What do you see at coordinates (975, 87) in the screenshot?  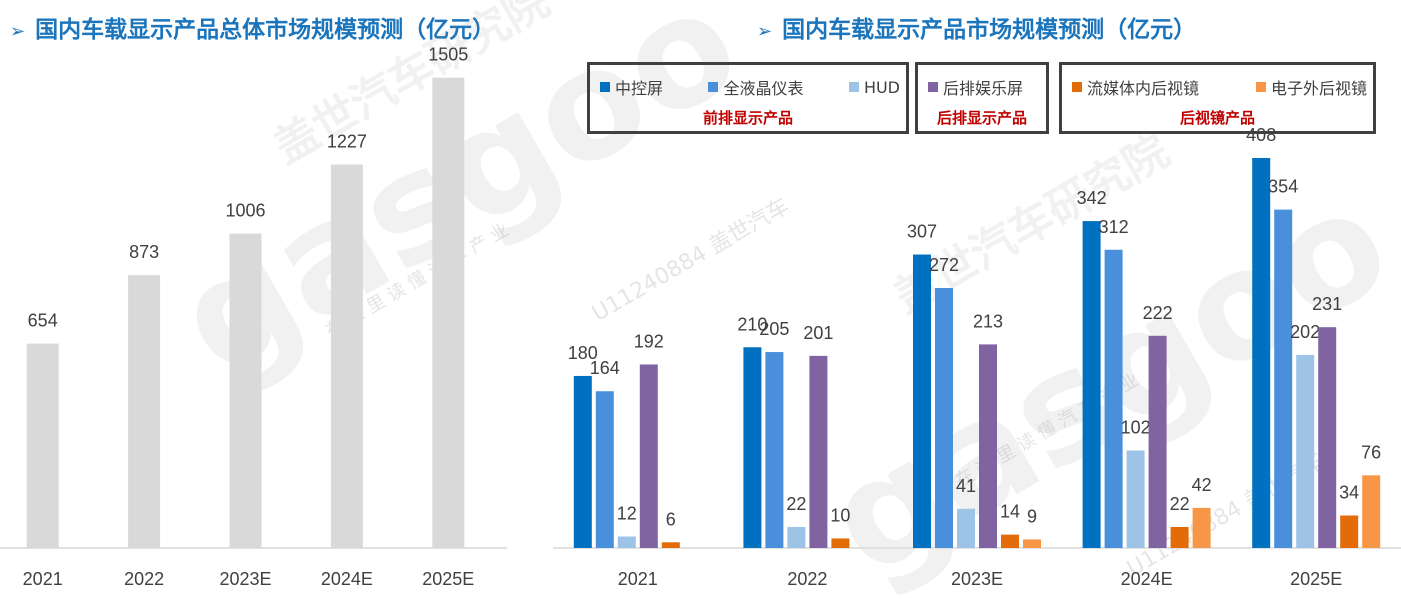 I see `legend-item-rear-entertainment: 后排娱乐屏` at bounding box center [975, 87].